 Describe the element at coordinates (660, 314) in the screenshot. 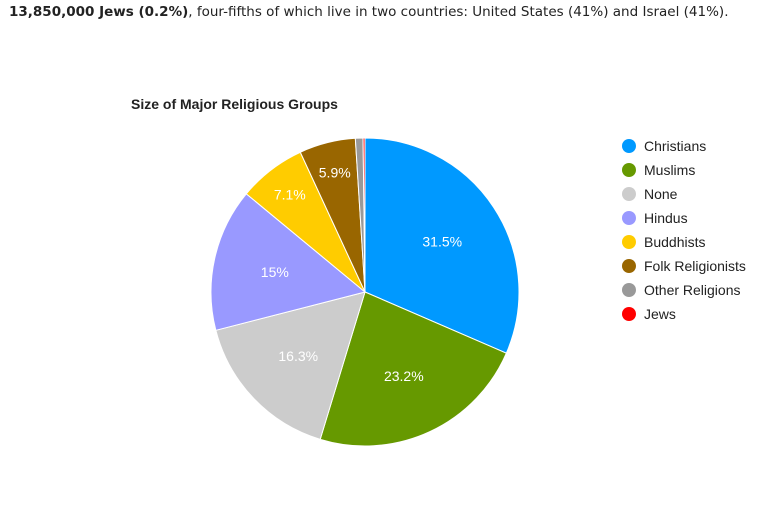

I see `legend-label: Jews` at that location.